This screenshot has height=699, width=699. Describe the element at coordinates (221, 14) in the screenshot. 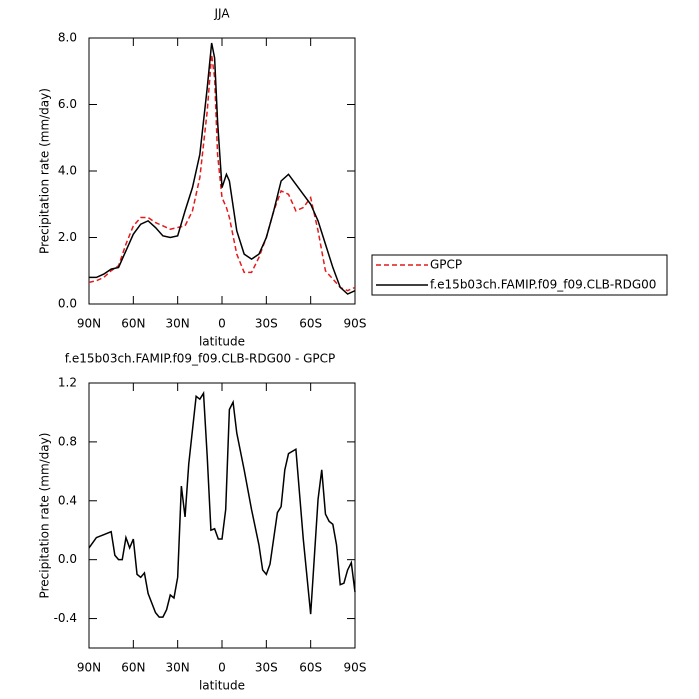

I see `chart-title: JJA` at that location.